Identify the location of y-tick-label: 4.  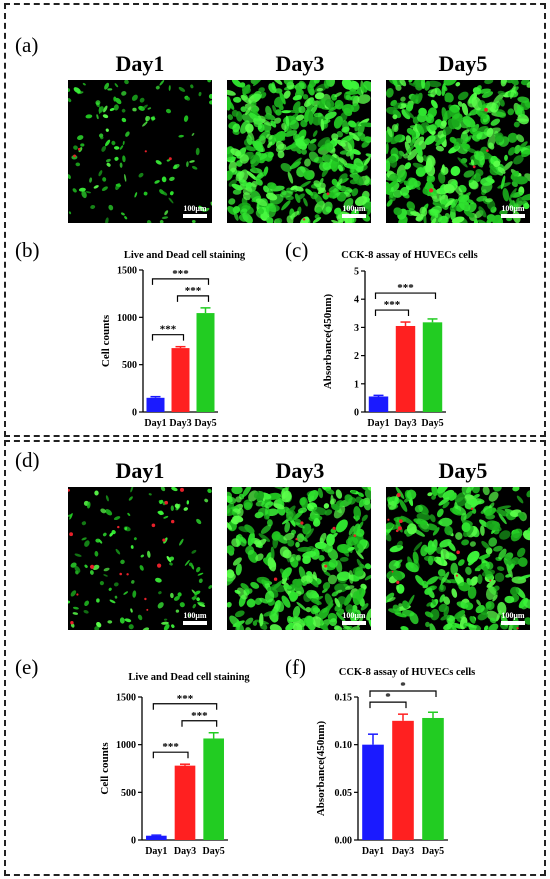
(356, 300).